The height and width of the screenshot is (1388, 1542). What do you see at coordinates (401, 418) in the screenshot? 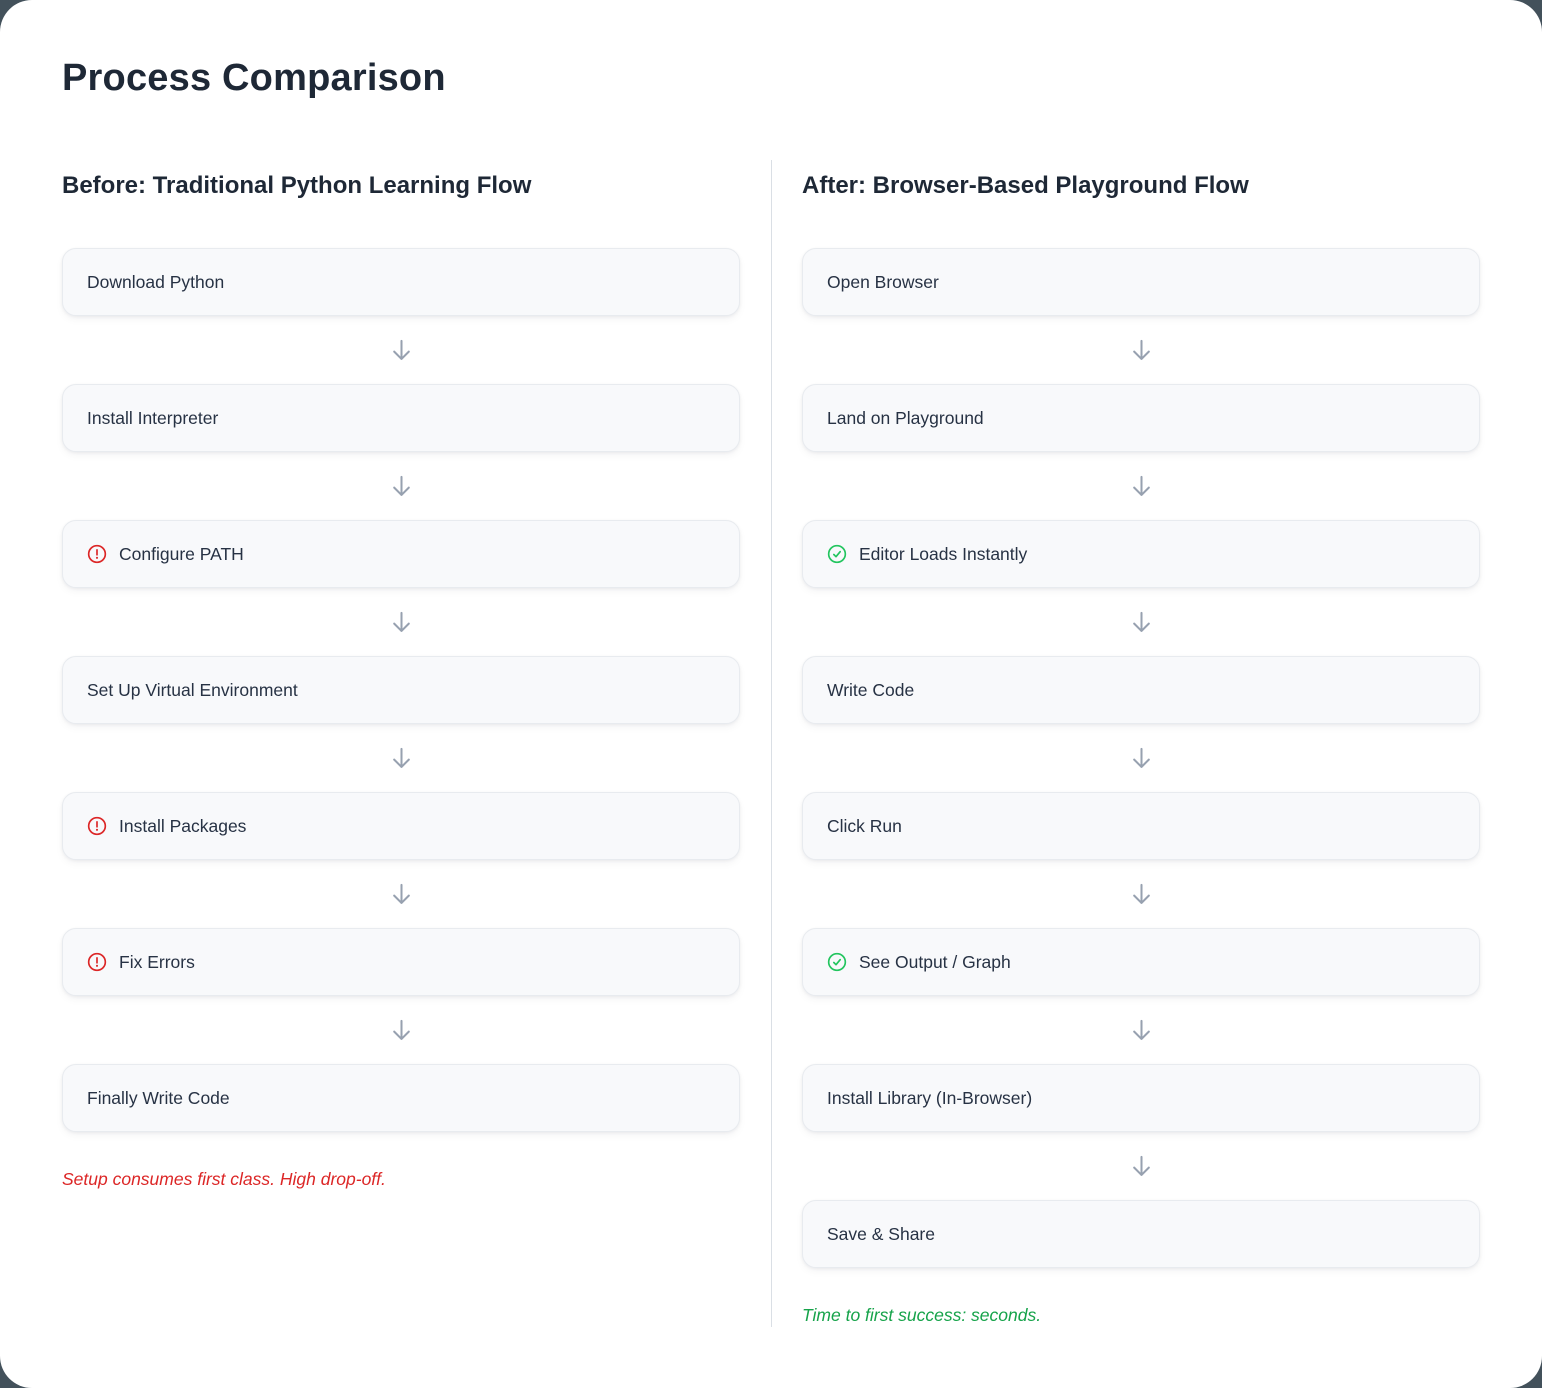
I see `step-install-interpreter: Install Interpreter` at bounding box center [401, 418].